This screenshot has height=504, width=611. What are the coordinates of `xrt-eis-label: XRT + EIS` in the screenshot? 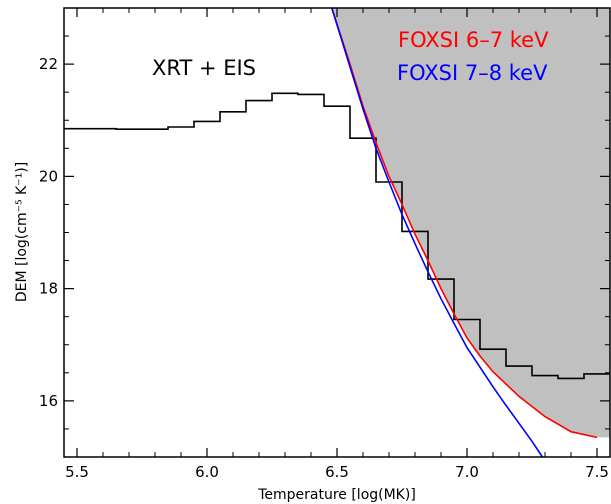 It's located at (204, 68).